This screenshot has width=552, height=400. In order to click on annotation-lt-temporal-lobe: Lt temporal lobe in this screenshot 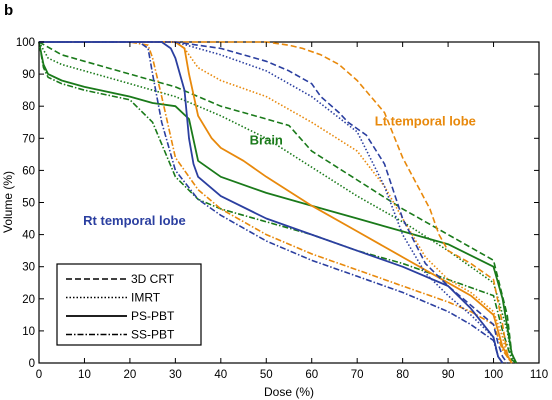, I will do `click(425, 120)`.